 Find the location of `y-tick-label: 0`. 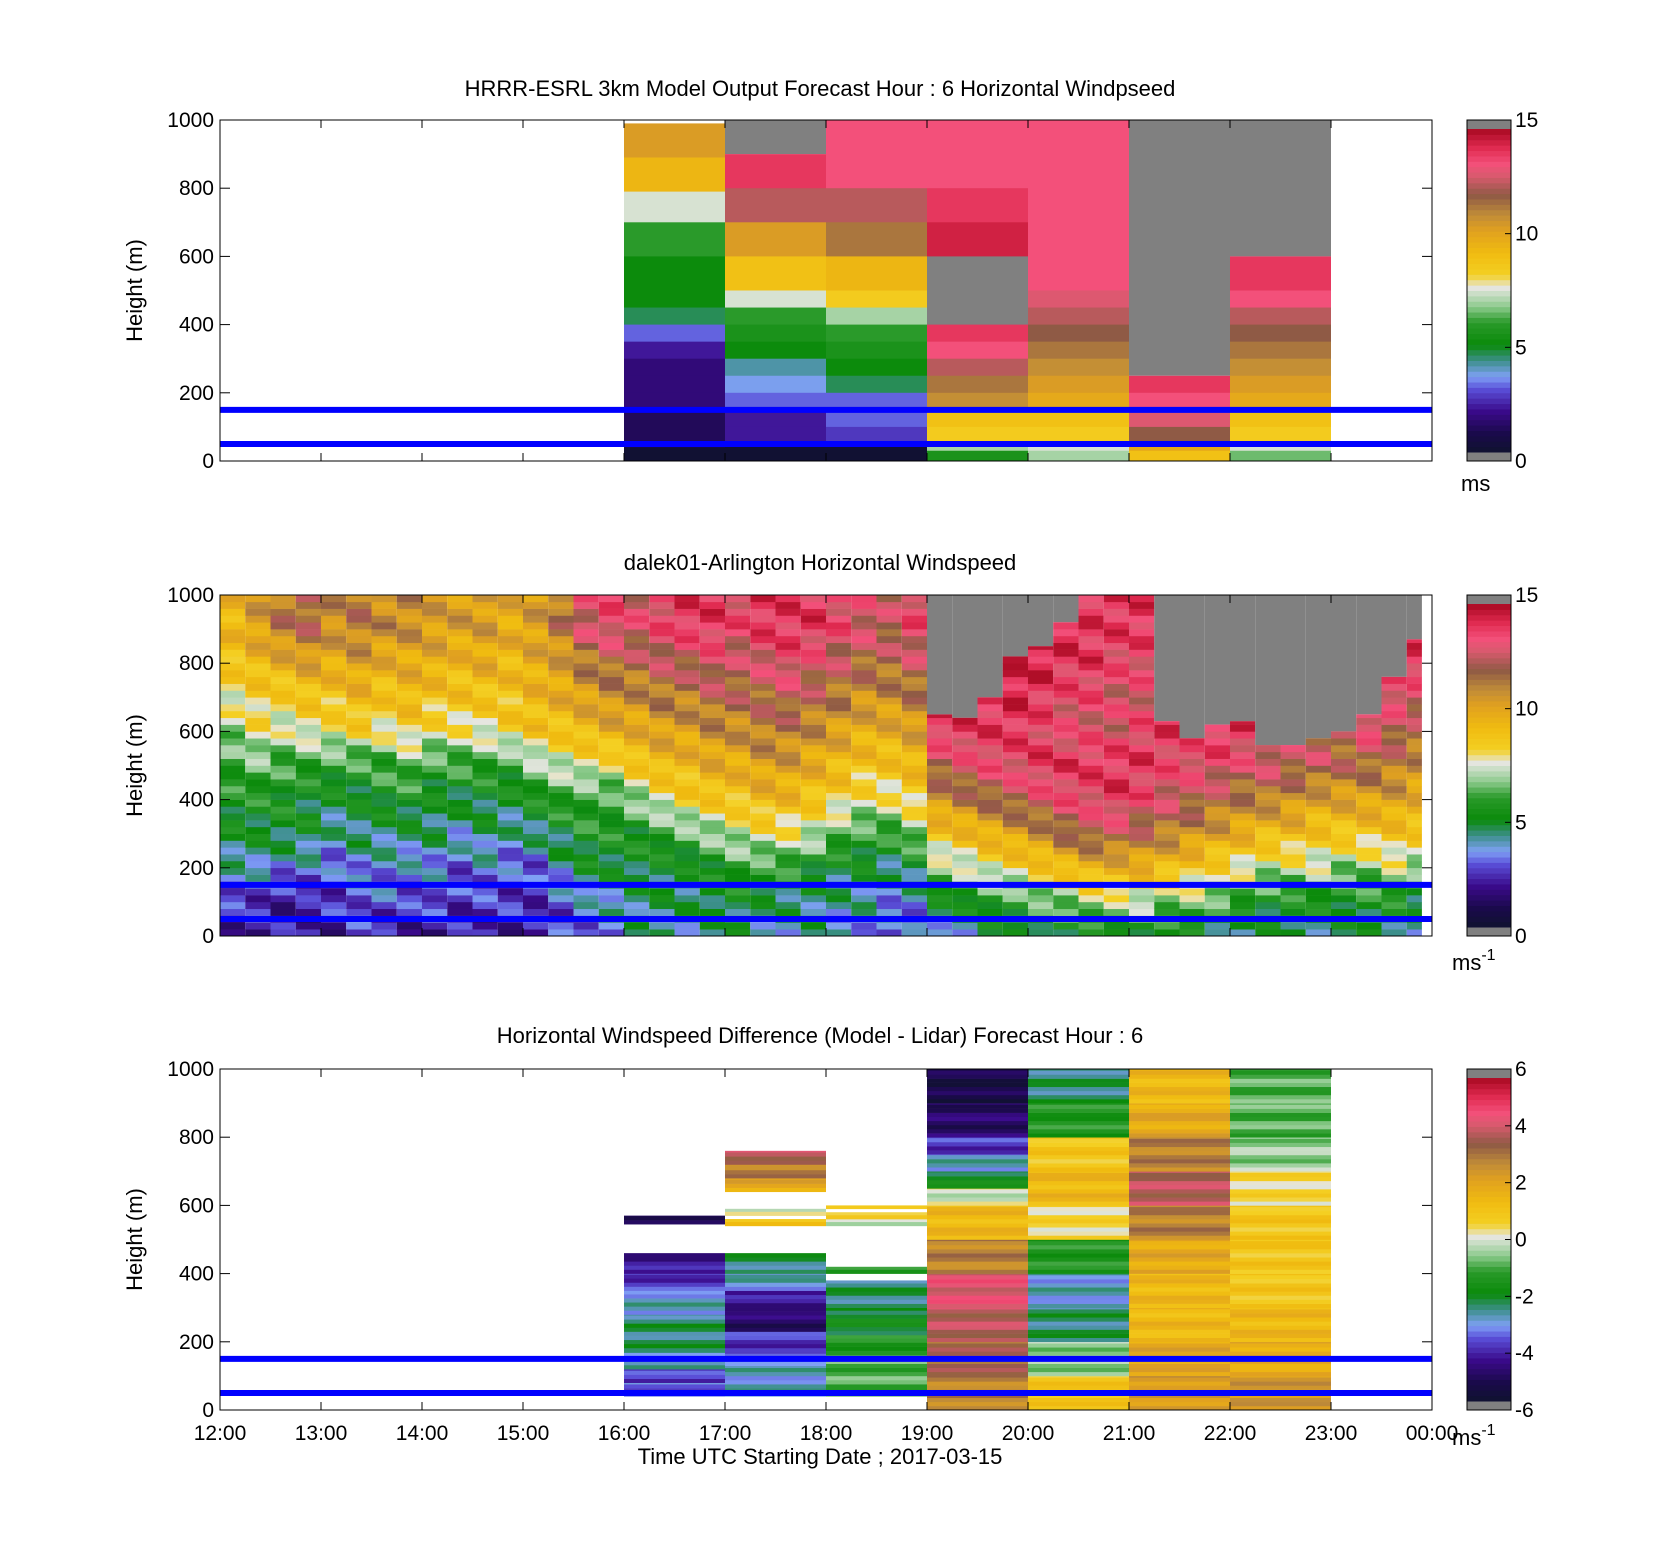

y-tick-label: 0 is located at coordinates (208, 936).